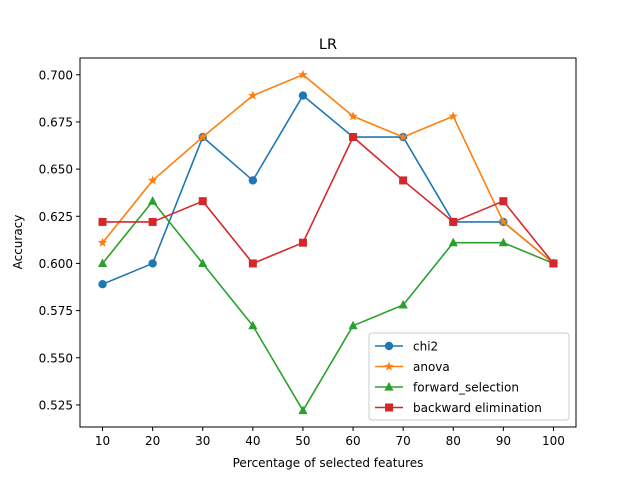 The image size is (640, 480). Describe the element at coordinates (56, 75) in the screenshot. I see `y-tick-label: 0.700` at that location.